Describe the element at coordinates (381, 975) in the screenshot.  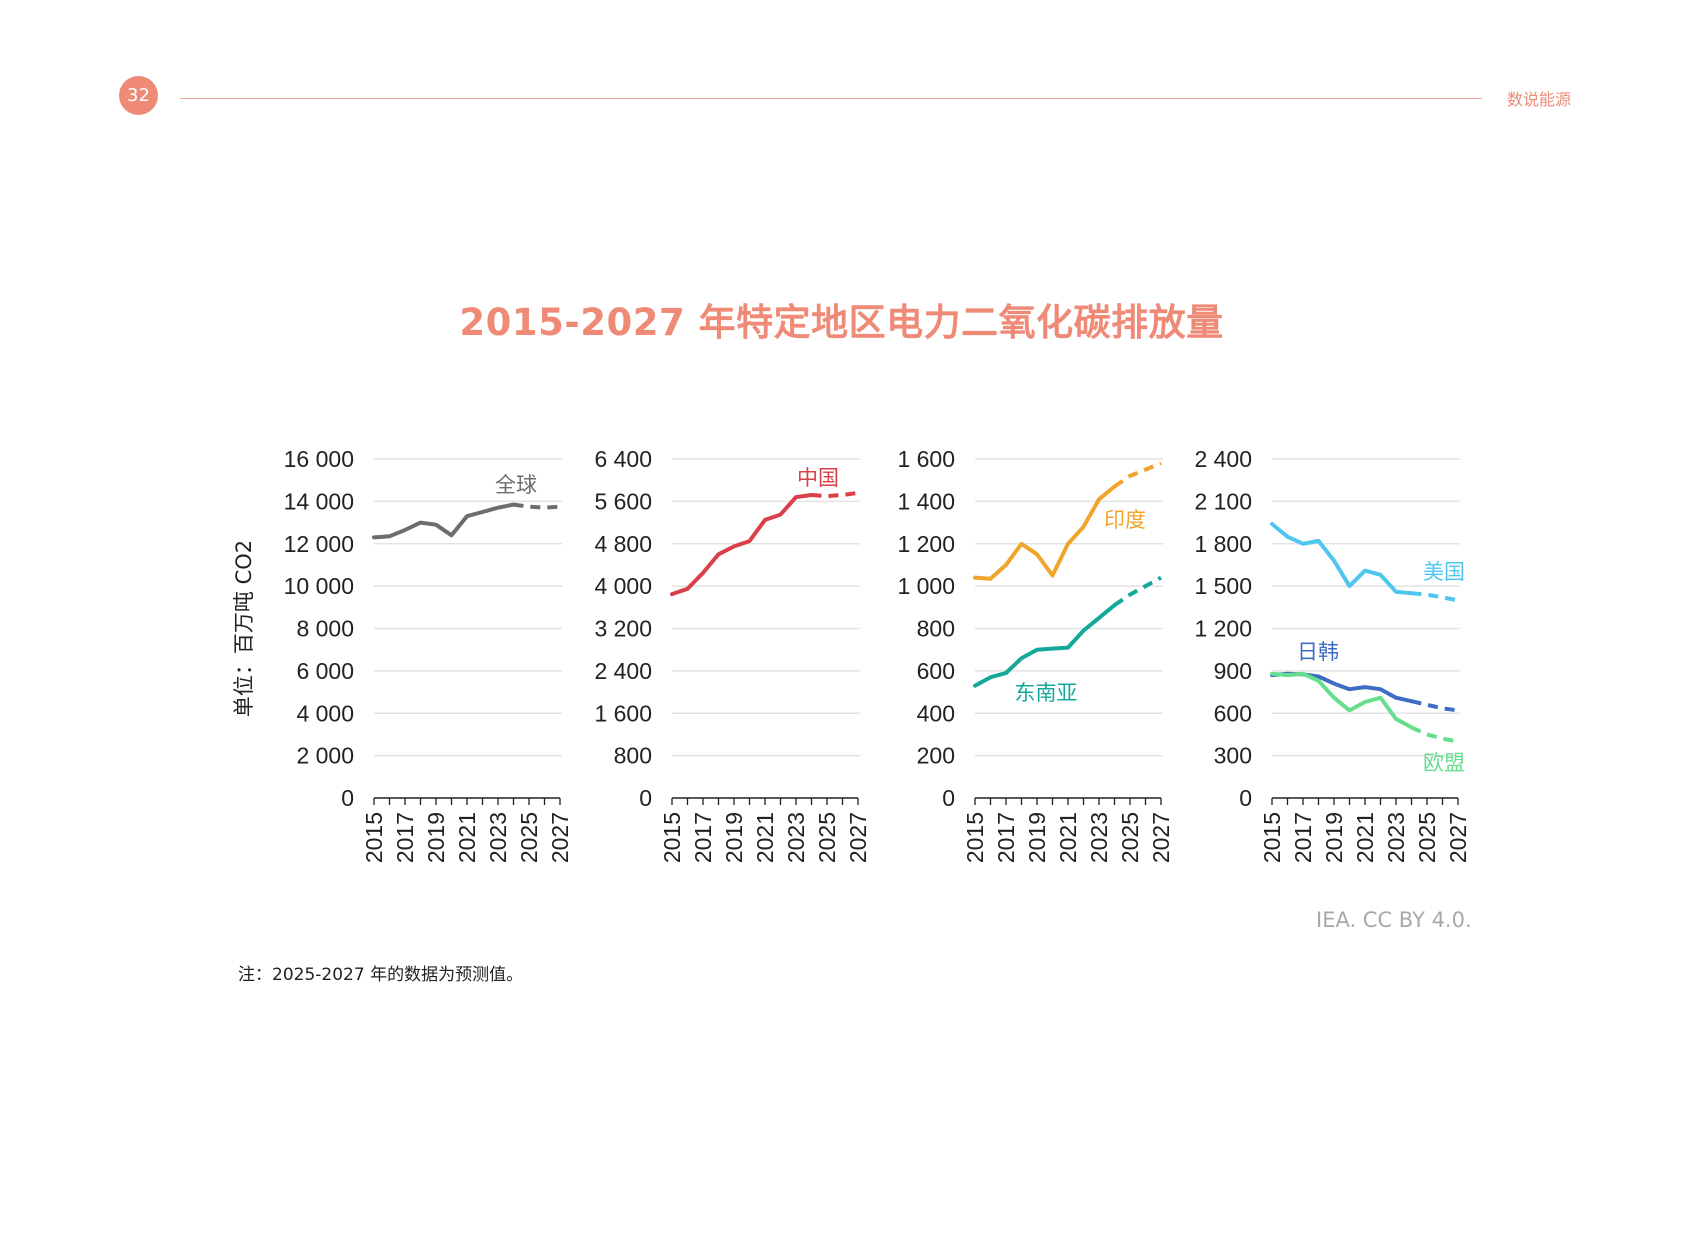
I see `footnote: 注：2025-2027 年的数据为预测值。` at that location.